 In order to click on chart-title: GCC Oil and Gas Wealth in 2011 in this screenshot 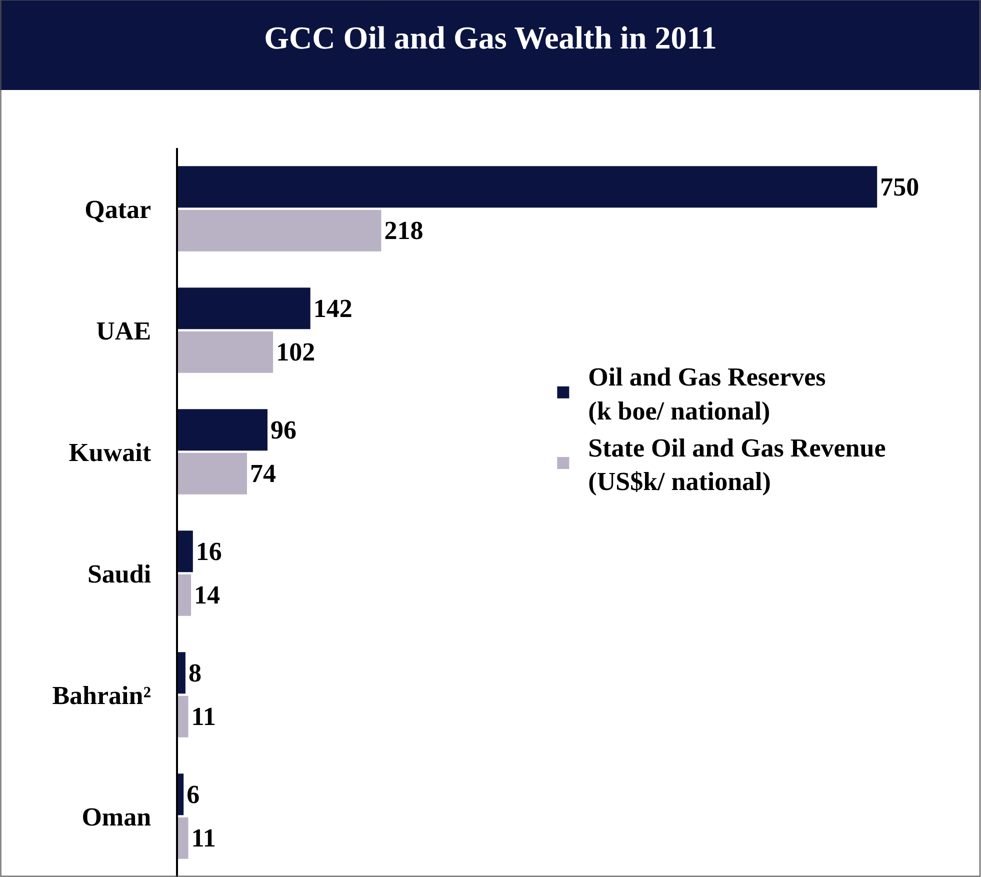, I will do `click(490, 38)`.